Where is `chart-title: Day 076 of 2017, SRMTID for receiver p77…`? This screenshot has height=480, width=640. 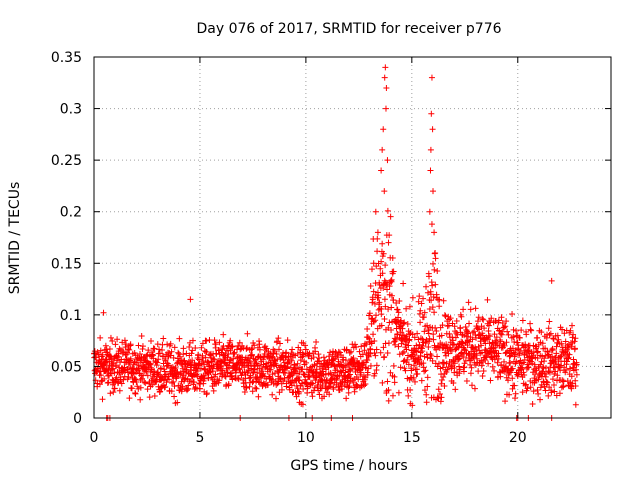 chart-title: Day 076 of 2017, SRMTID for receiver p77… is located at coordinates (348, 29).